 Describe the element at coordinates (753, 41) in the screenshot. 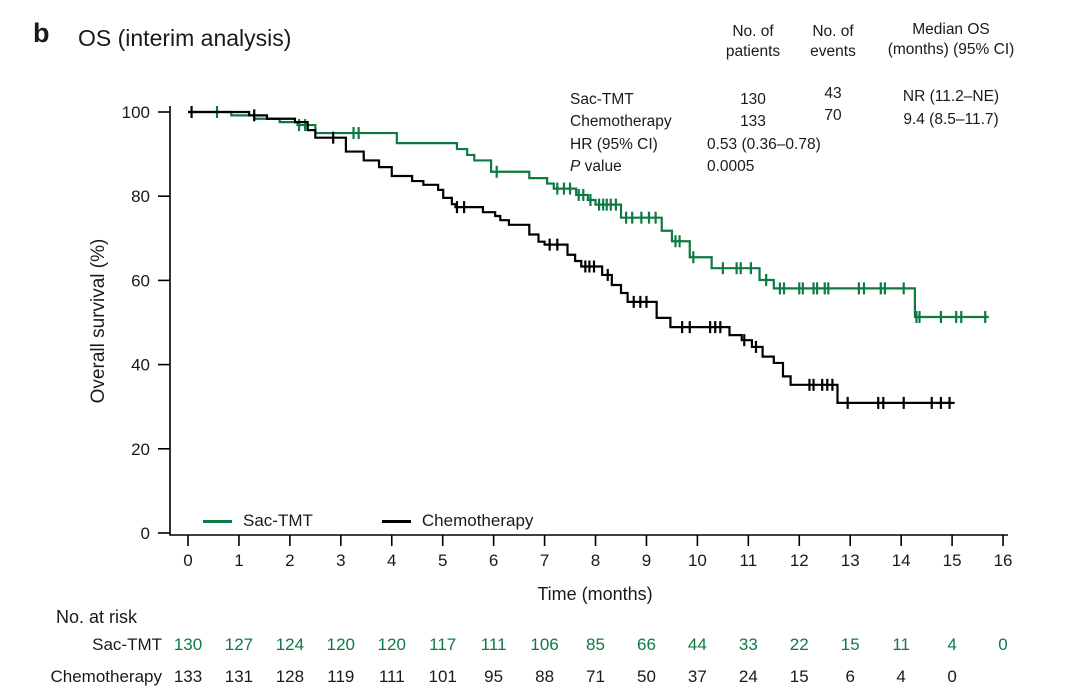

I see `stats-col-header-patients: No. of patients` at that location.